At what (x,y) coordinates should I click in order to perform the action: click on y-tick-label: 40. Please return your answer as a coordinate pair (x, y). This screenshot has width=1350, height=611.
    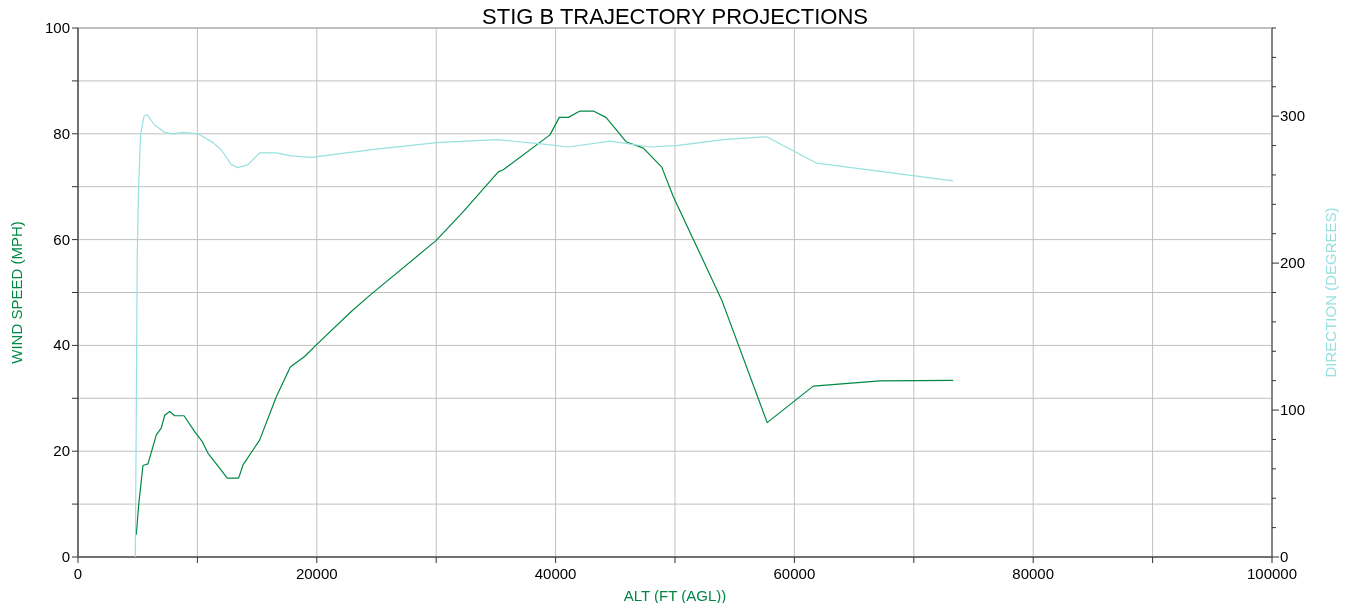
    Looking at the image, I should click on (61, 345).